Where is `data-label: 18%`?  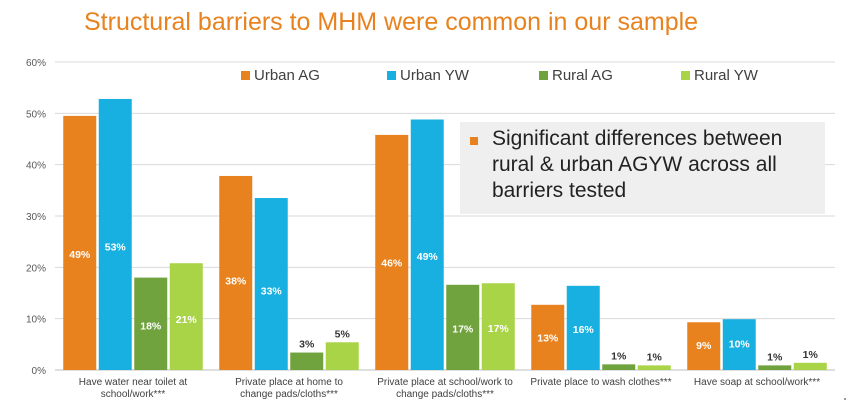 data-label: 18% is located at coordinates (151, 326).